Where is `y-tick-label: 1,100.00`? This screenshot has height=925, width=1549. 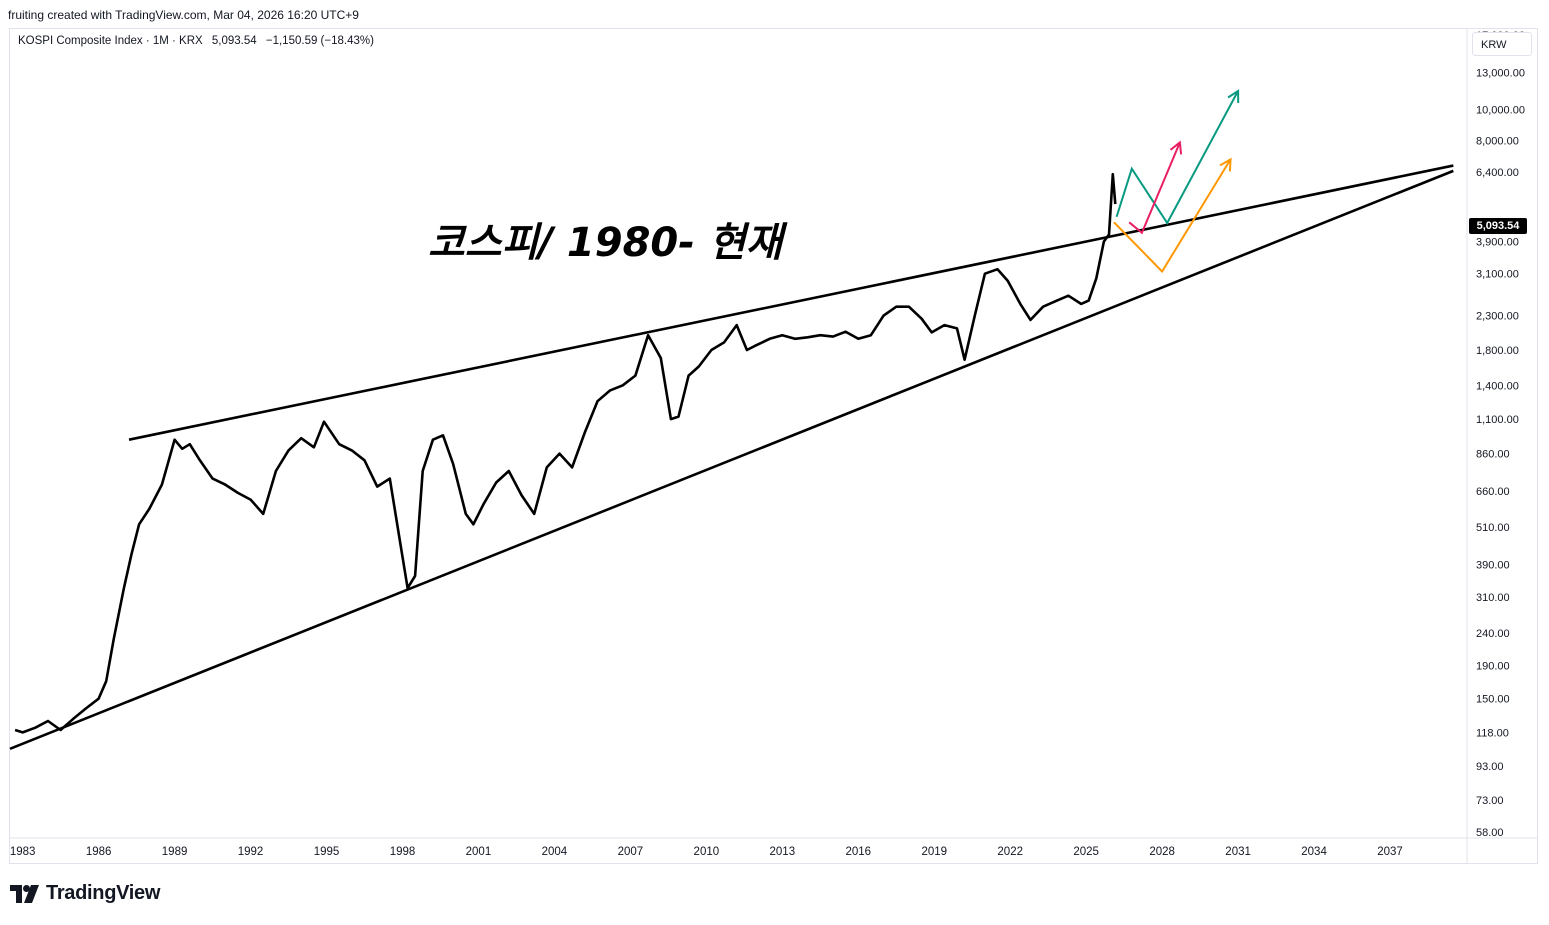 y-tick-label: 1,100.00 is located at coordinates (1497, 420).